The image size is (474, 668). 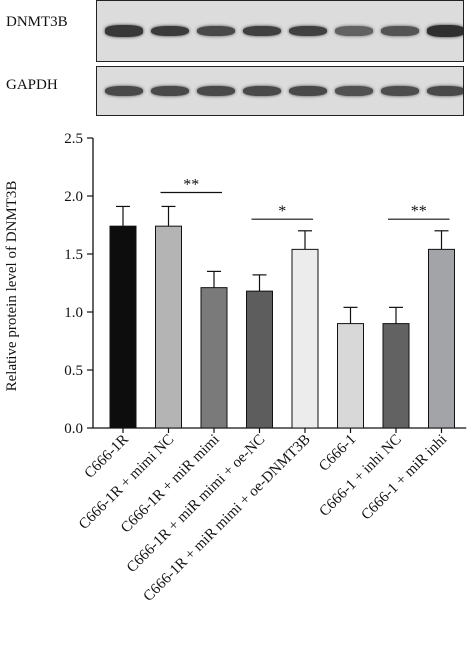 What do you see at coordinates (73, 371) in the screenshot?
I see `y-tick-label: 0.5` at bounding box center [73, 371].